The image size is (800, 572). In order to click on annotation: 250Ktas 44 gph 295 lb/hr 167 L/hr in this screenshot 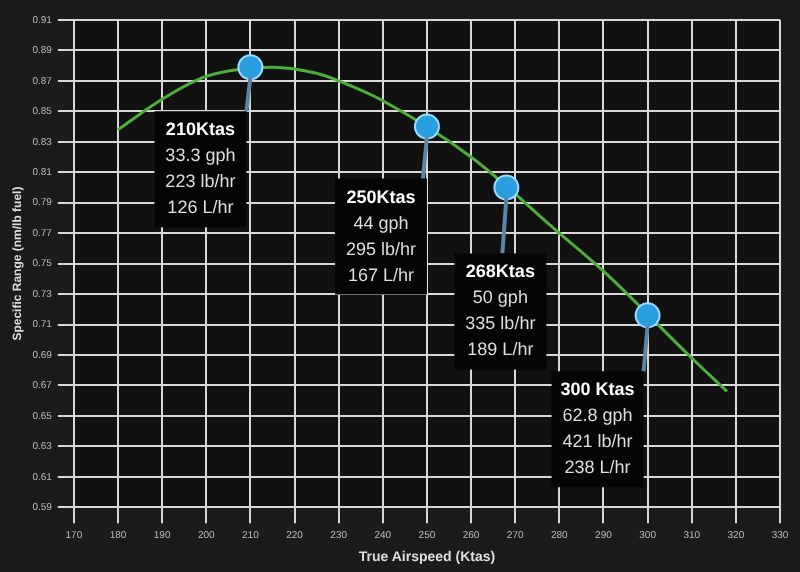, I will do `click(380, 235)`.